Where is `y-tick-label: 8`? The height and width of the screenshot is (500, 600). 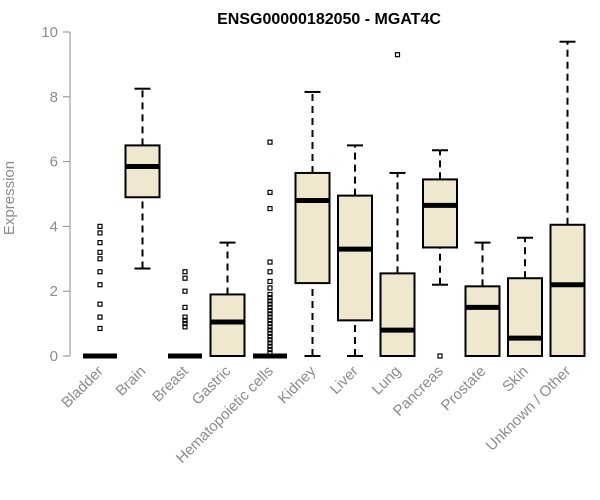 y-tick-label: 8 is located at coordinates (54, 97).